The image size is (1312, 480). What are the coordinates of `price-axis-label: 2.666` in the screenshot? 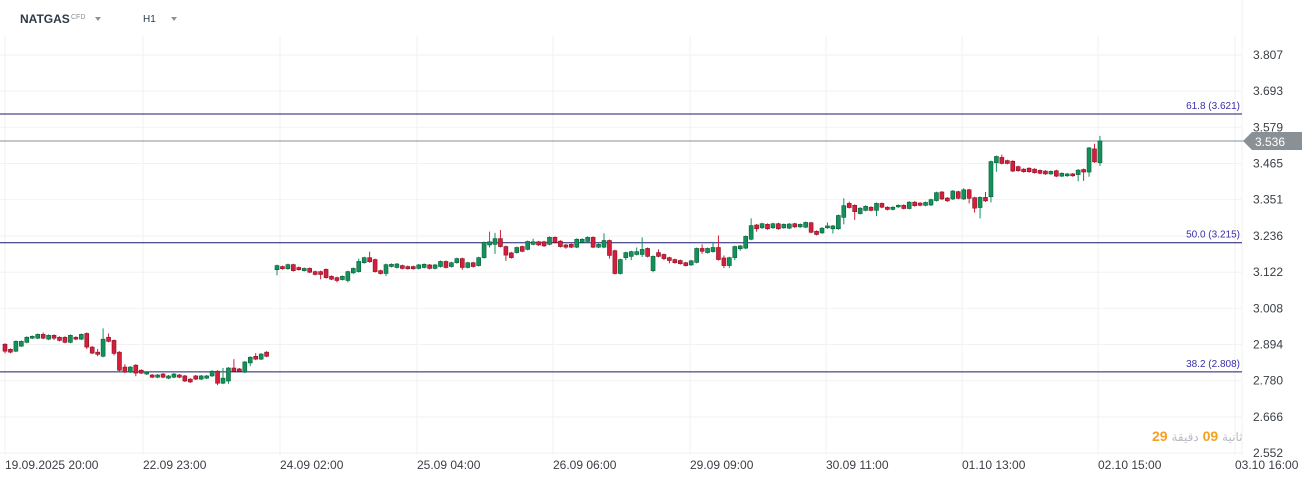 It's located at (1268, 417).